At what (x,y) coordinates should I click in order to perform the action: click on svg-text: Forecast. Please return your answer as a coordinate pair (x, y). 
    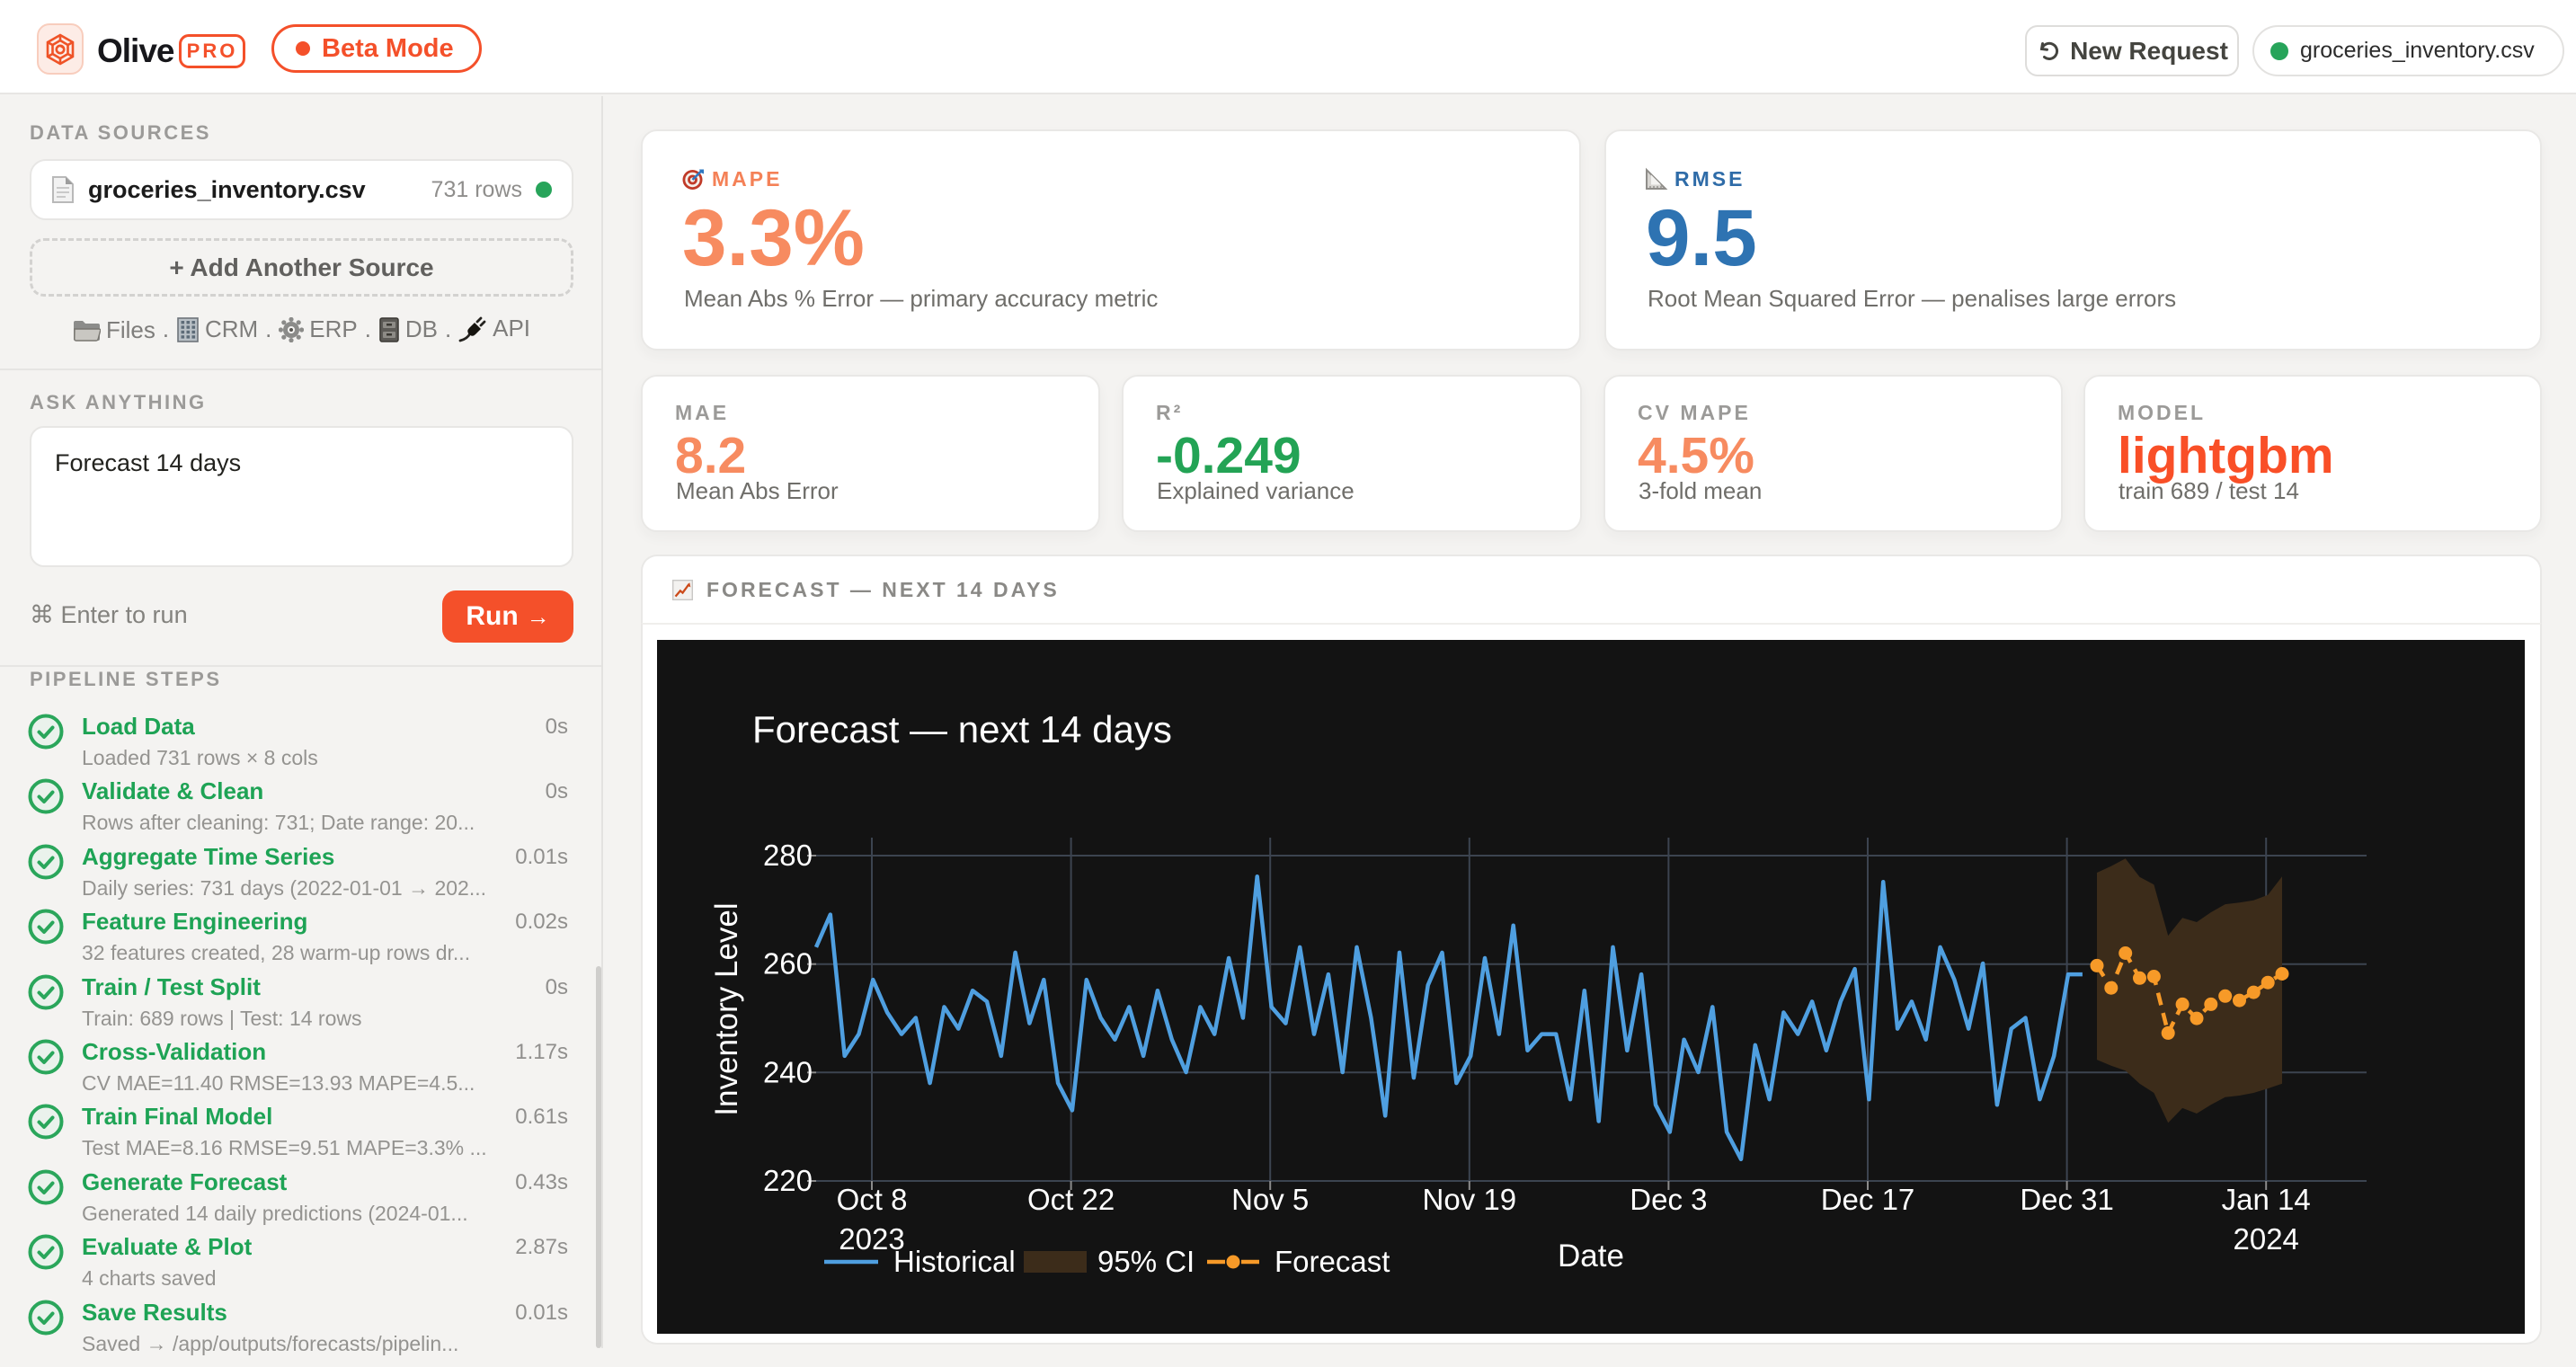
    Looking at the image, I should click on (1332, 1262).